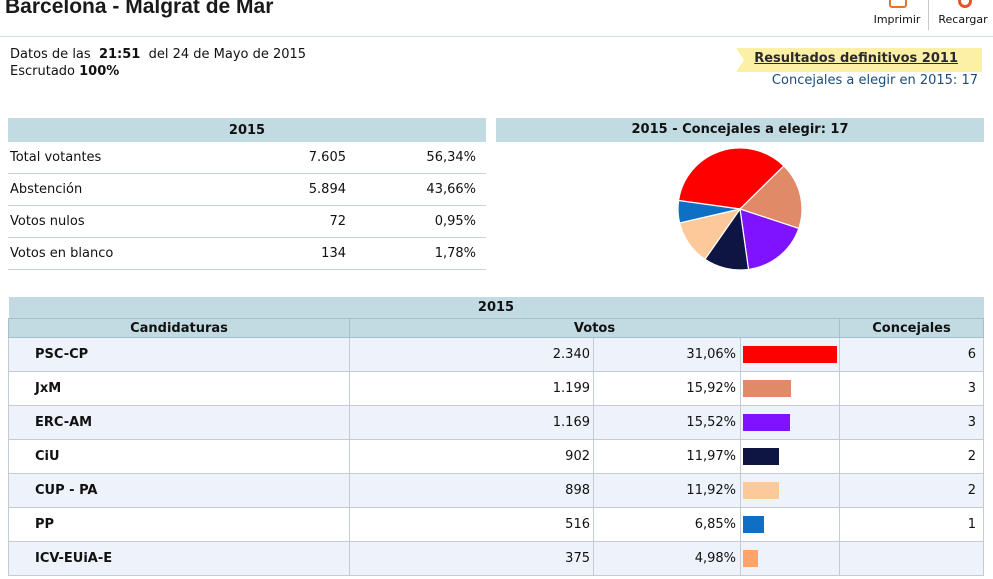 This screenshot has width=993, height=579. I want to click on party-percent: 11,97%, so click(667, 456).